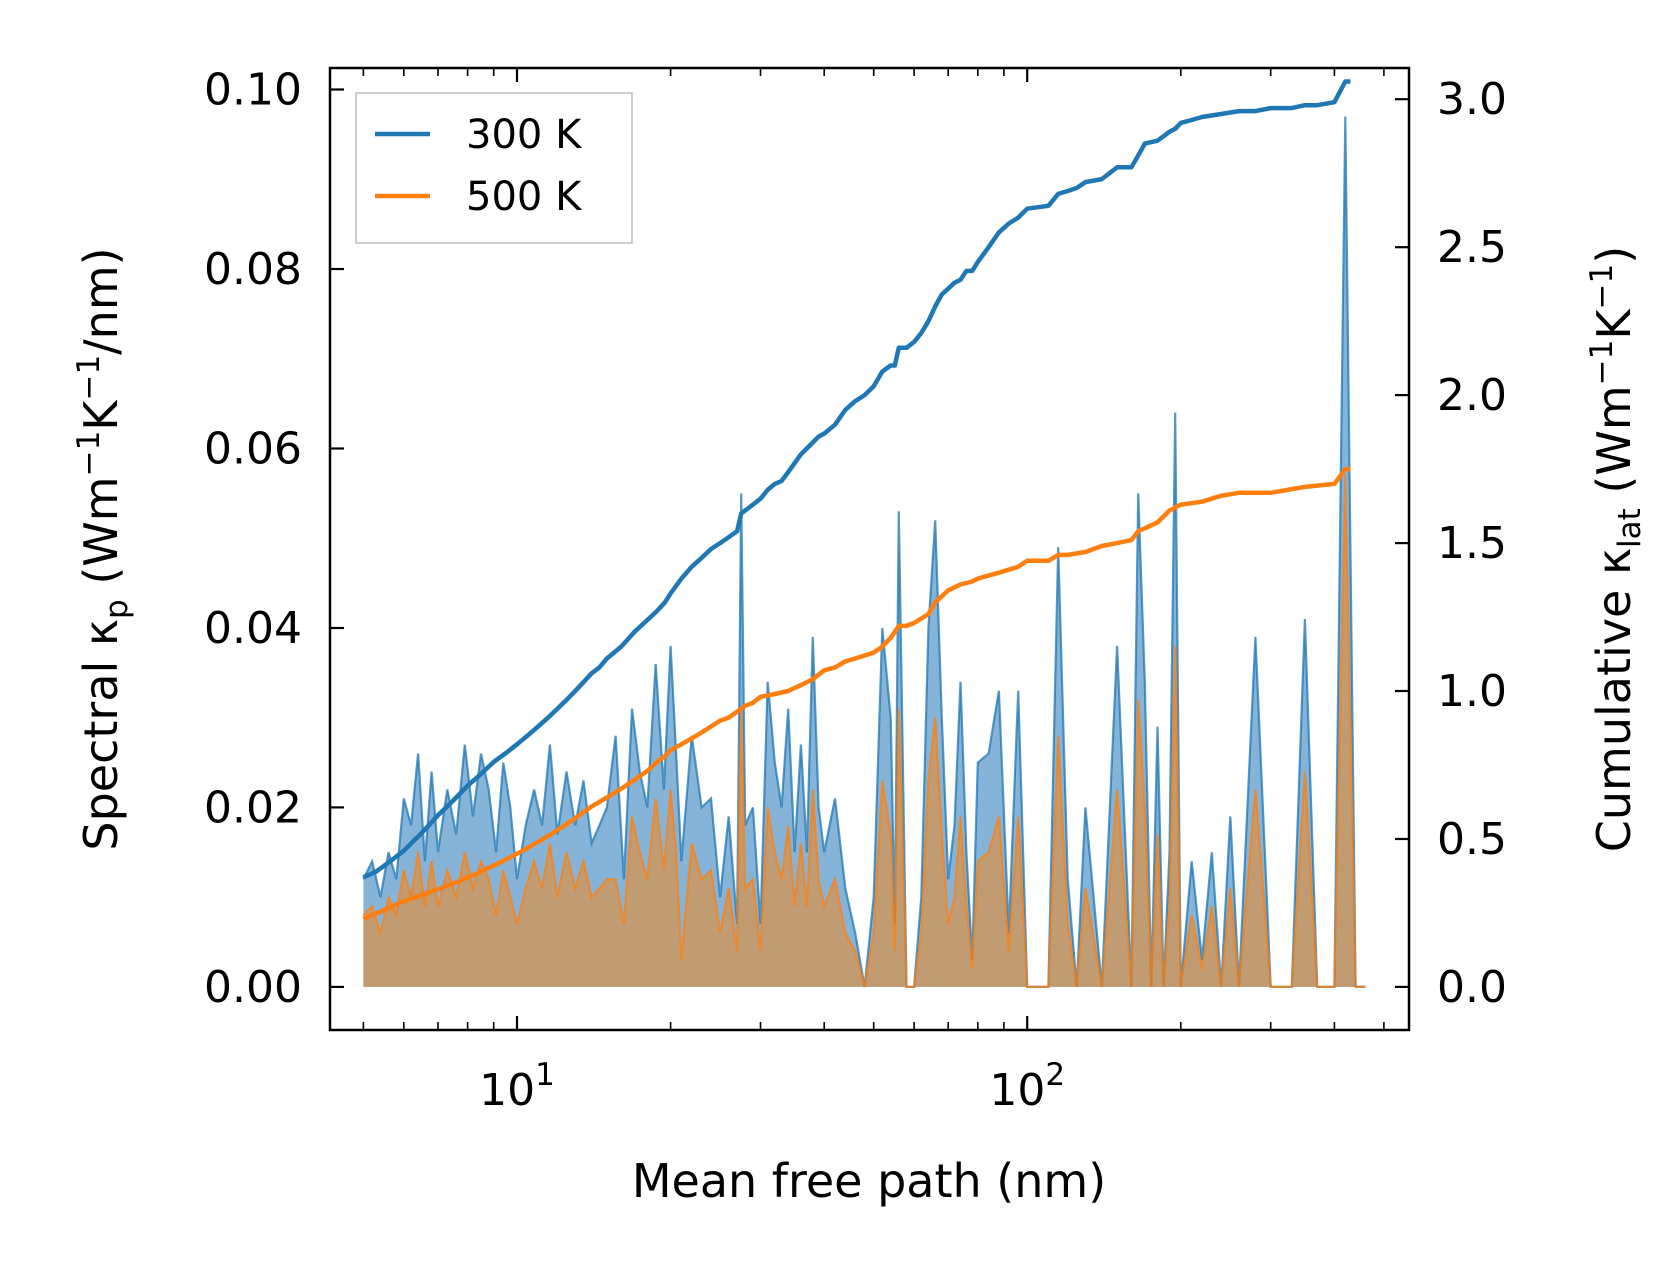 This screenshot has width=1679, height=1261. What do you see at coordinates (89, 454) in the screenshot?
I see `y-left-title-sup1: −1` at bounding box center [89, 454].